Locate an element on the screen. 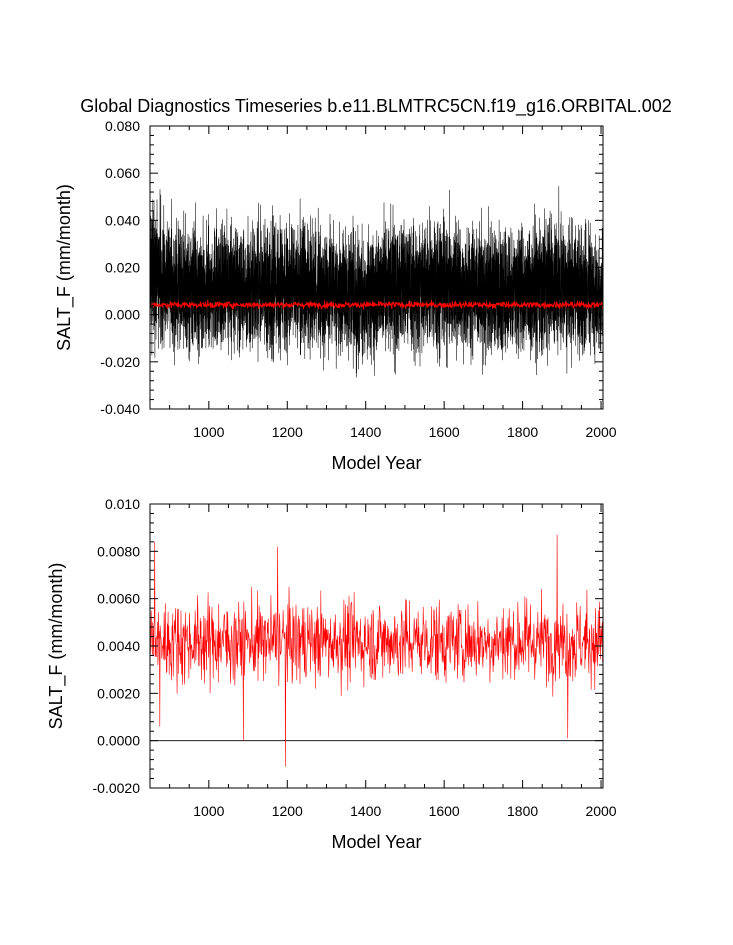 This screenshot has height=945, width=733. y-tick-label: 0.080 is located at coordinates (122, 126).